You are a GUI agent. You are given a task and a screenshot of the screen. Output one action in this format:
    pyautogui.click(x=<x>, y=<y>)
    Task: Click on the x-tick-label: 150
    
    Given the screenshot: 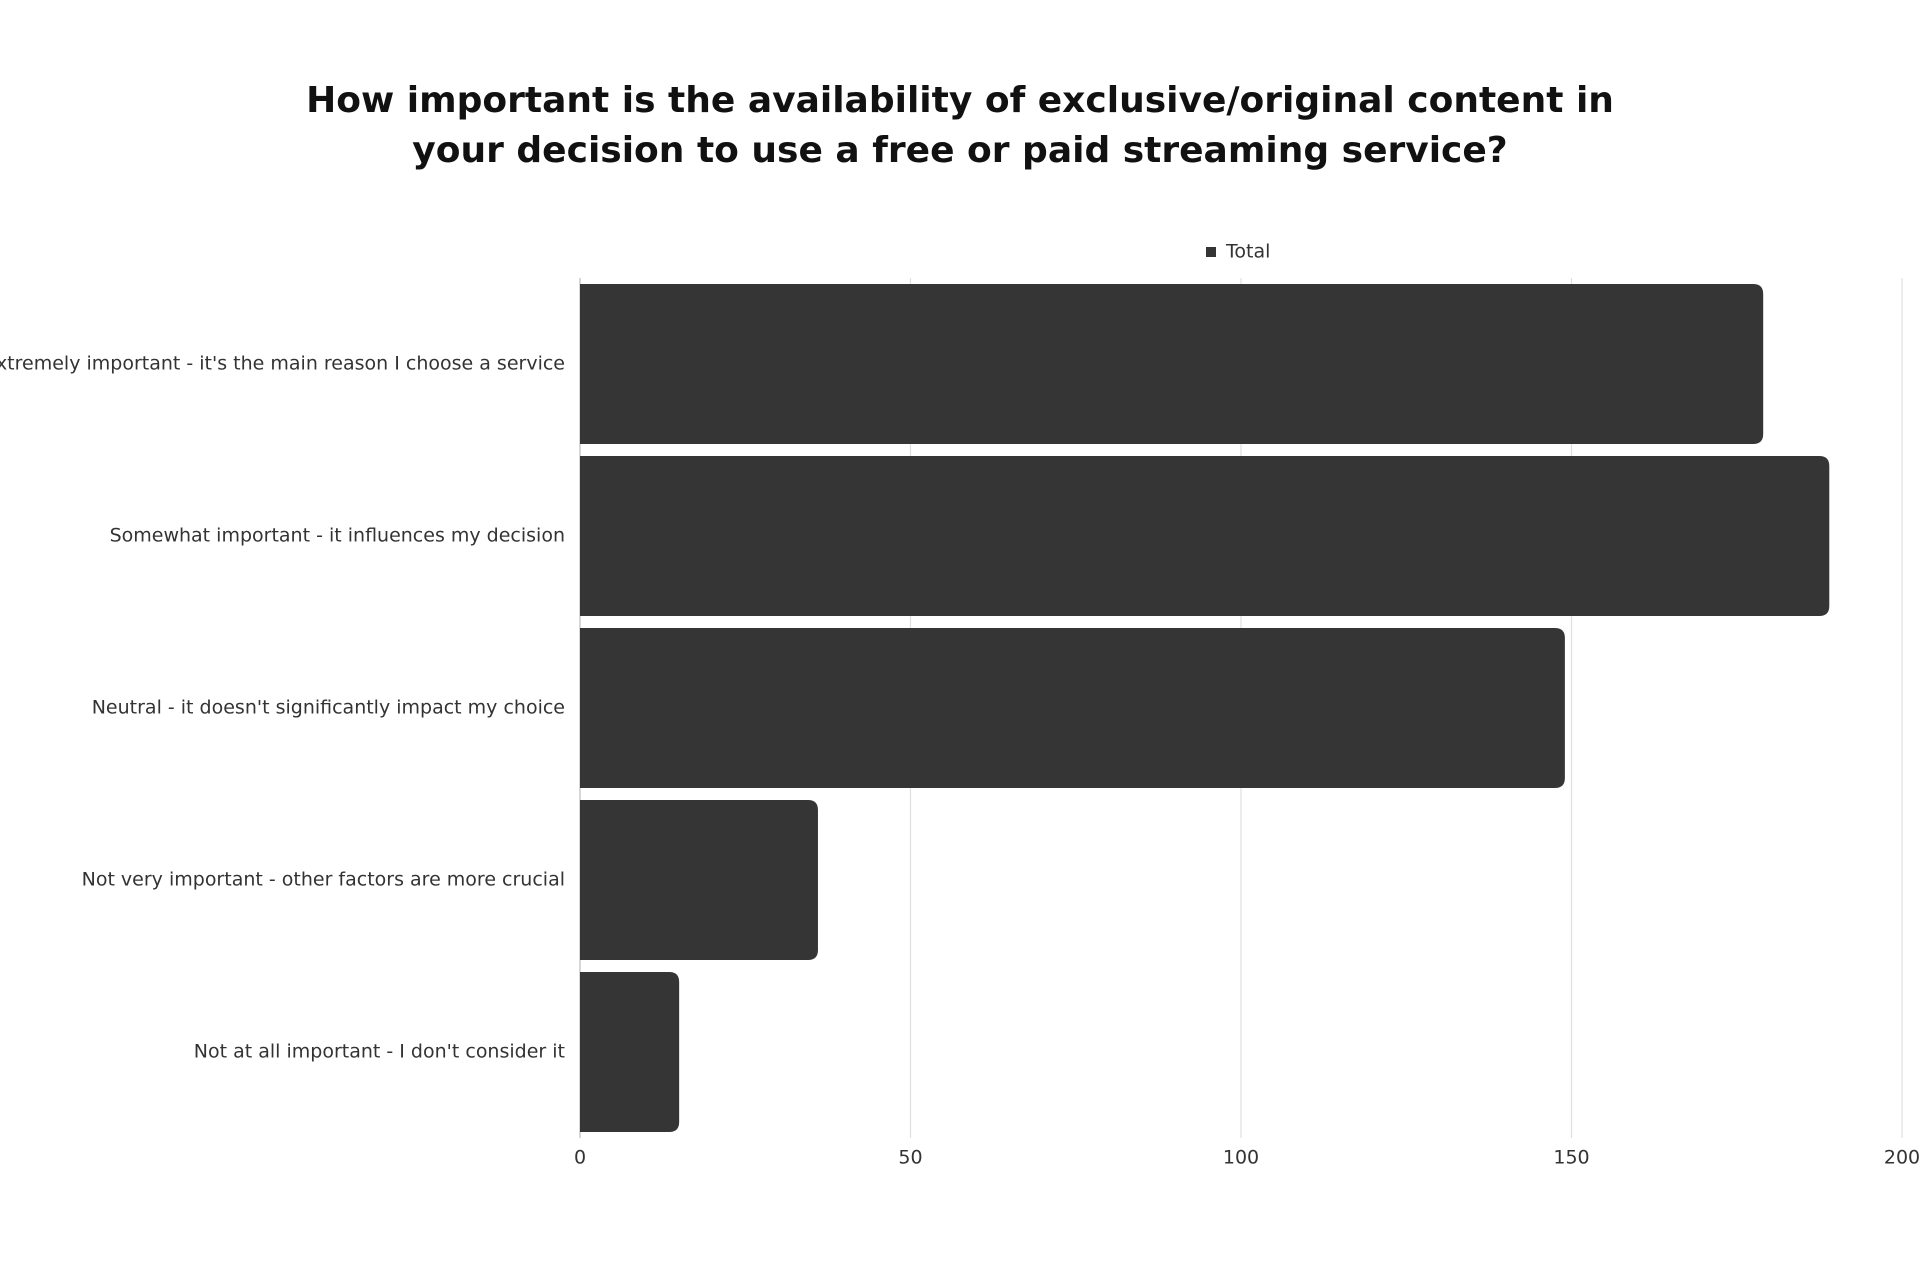 What is the action you would take?
    pyautogui.click(x=1571, y=1158)
    